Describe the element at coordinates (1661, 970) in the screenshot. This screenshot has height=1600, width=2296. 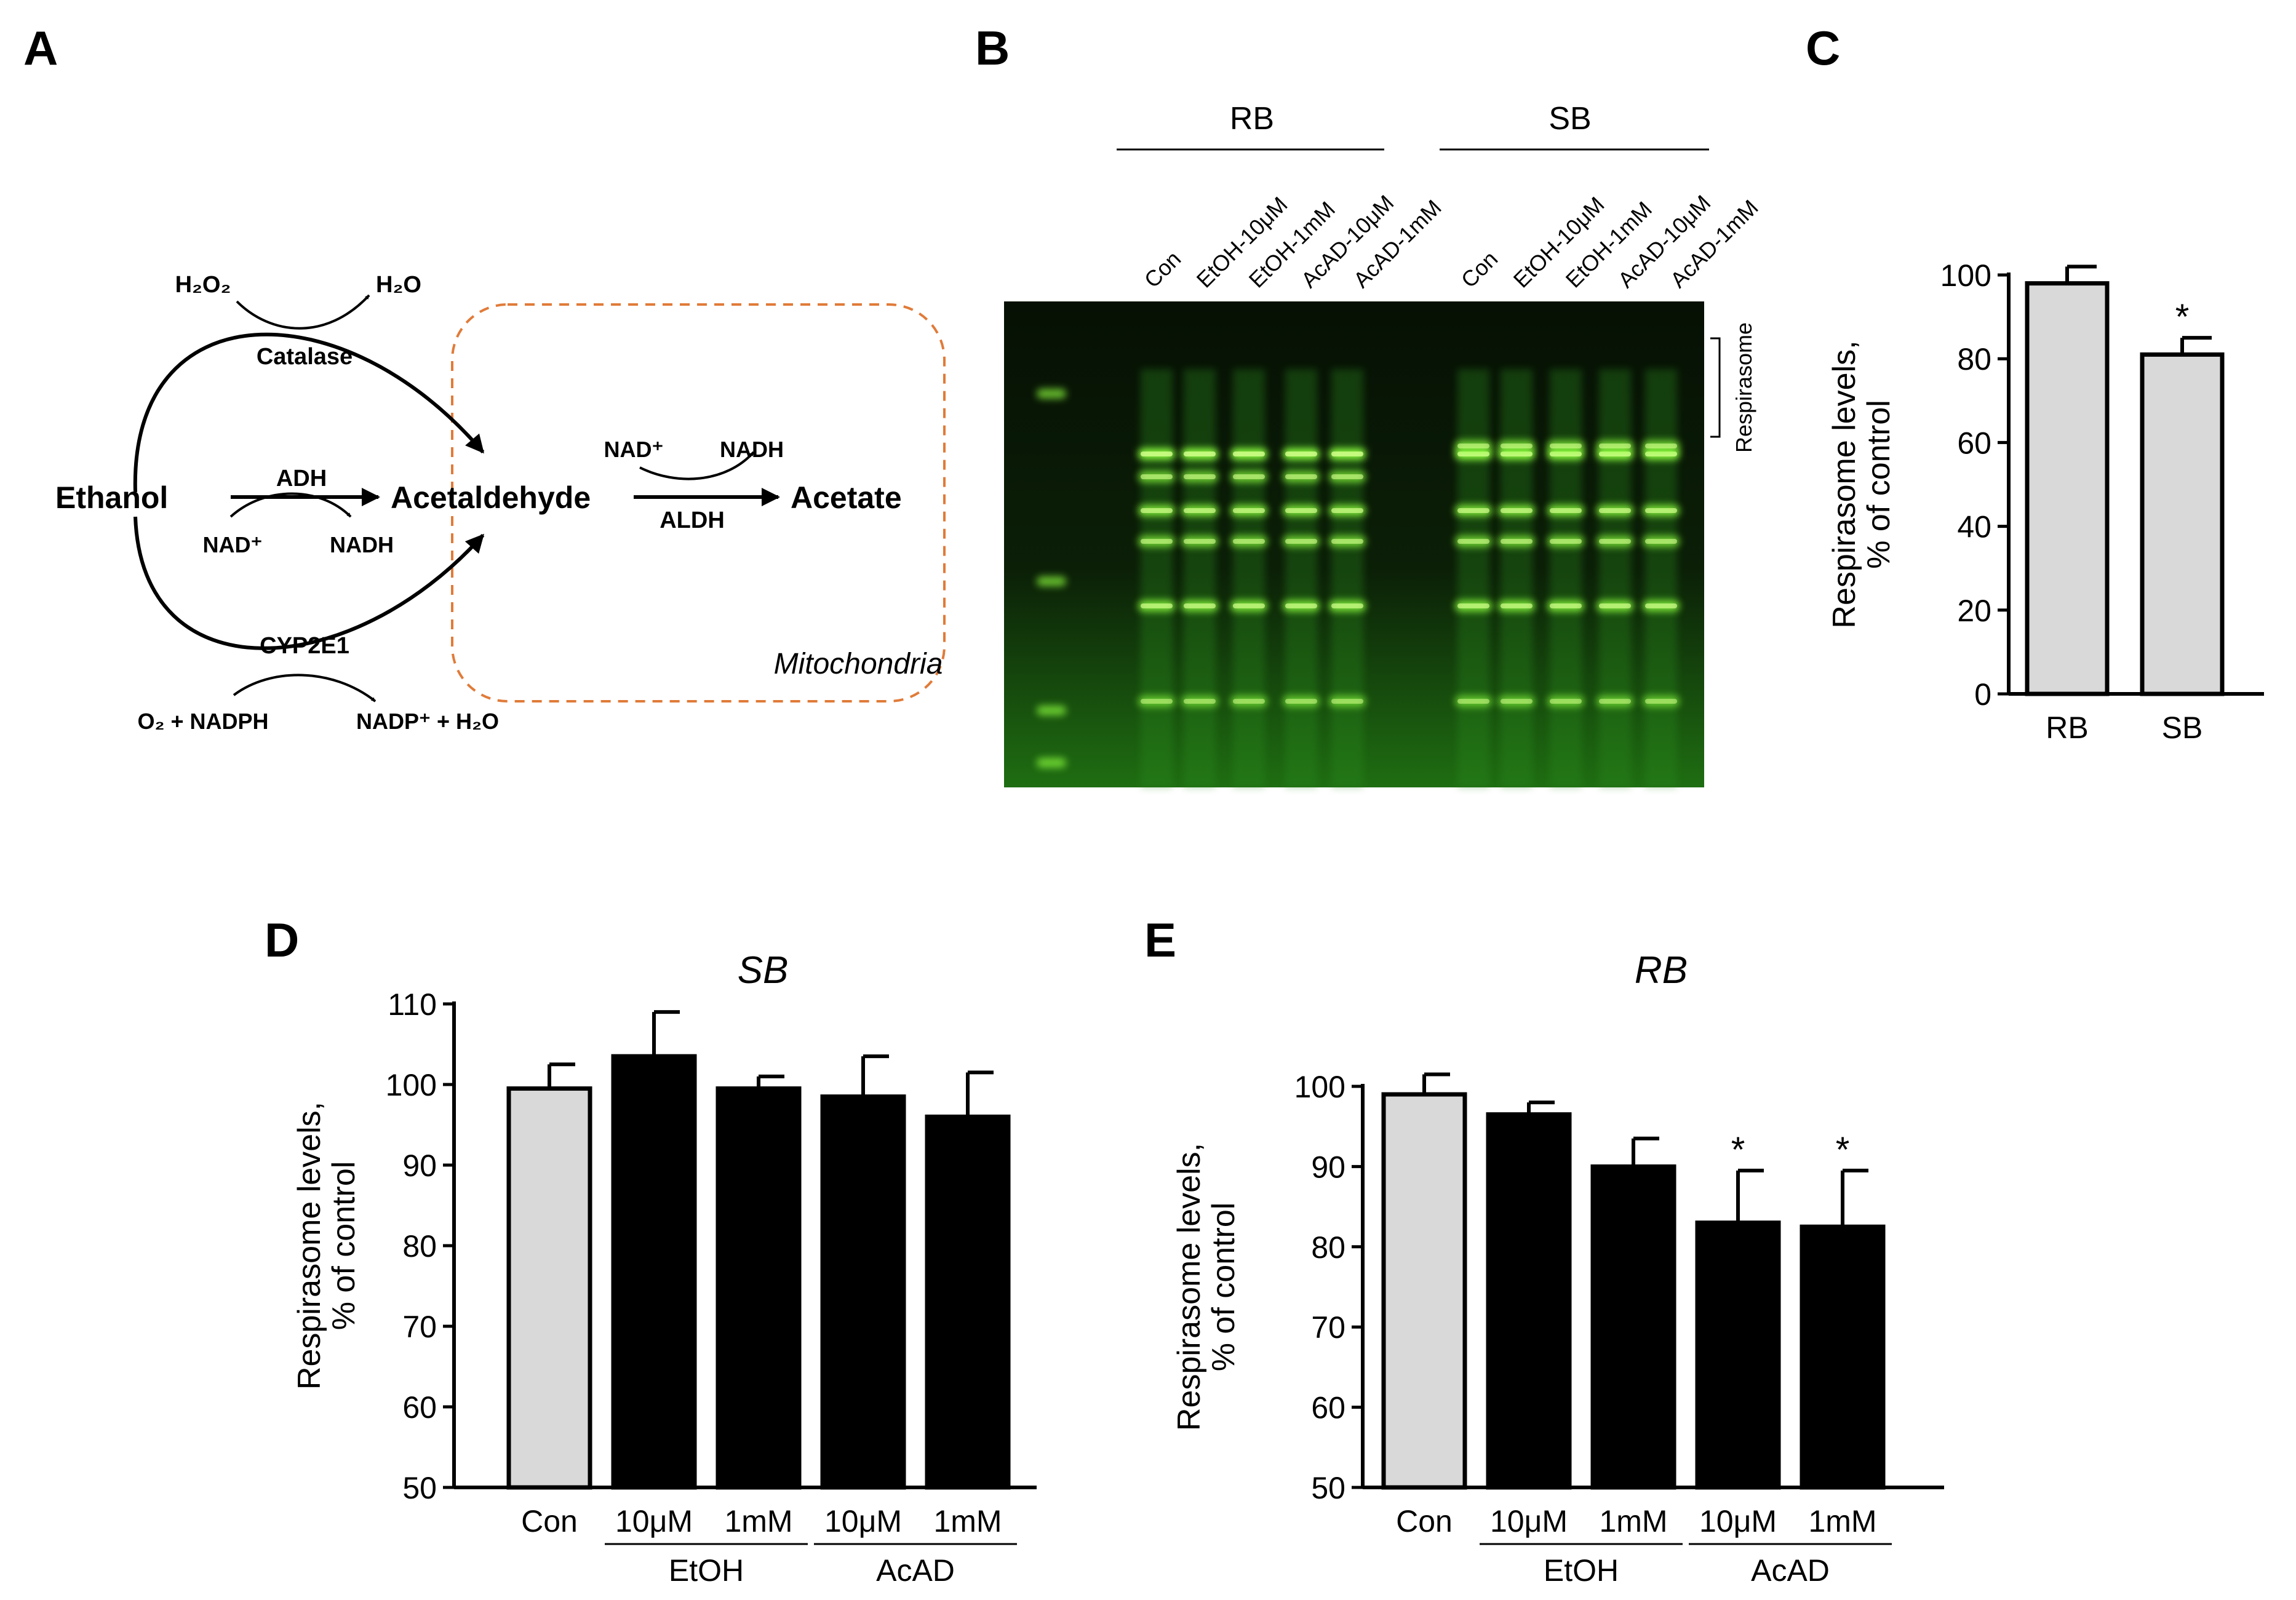
I see `chart-title: RB` at that location.